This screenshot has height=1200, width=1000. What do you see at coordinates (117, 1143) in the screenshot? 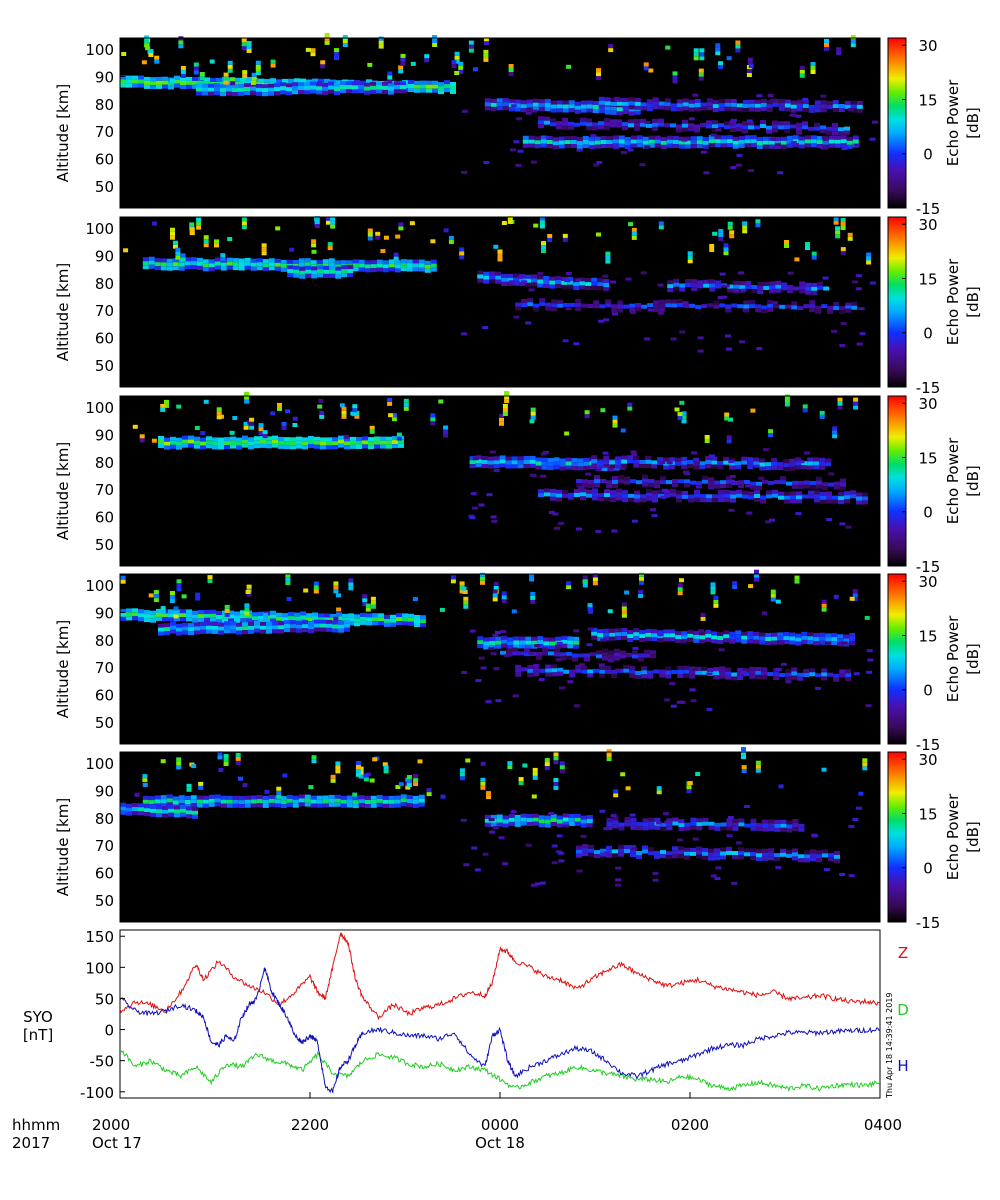
I see `x-date-label: Oct 17` at bounding box center [117, 1143].